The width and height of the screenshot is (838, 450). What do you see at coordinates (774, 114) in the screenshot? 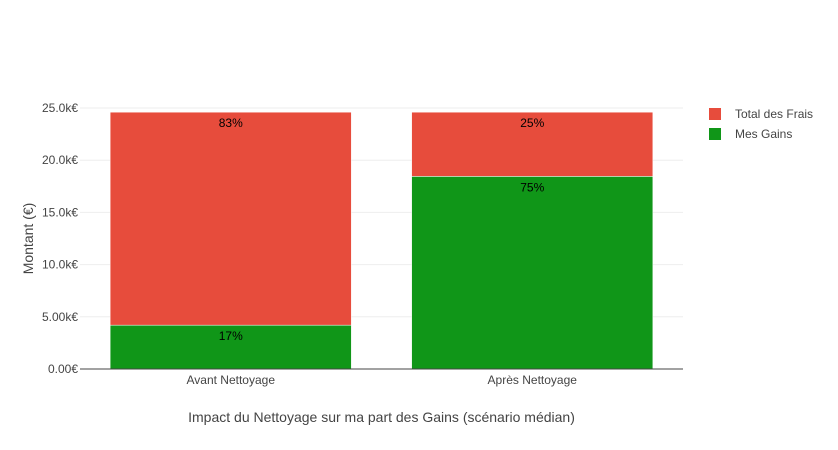
I see `legend-label: Total des Frais` at bounding box center [774, 114].